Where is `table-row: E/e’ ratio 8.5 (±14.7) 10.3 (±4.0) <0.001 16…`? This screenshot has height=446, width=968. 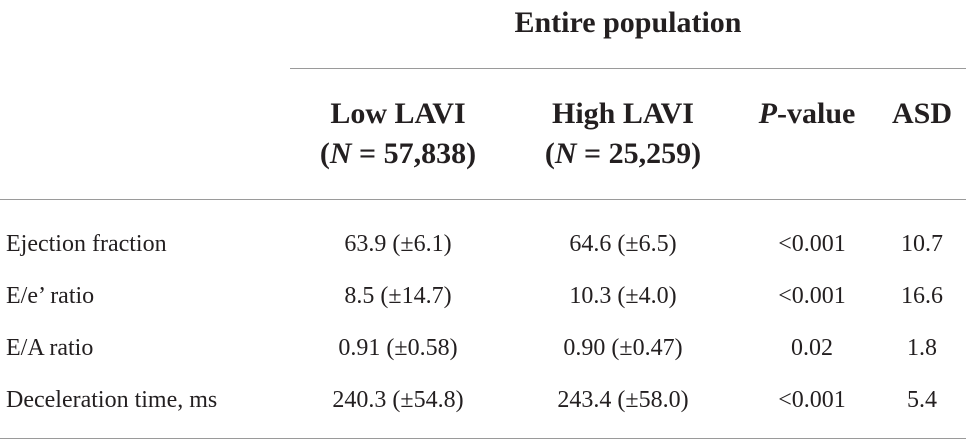 table-row: E/e’ ratio 8.5 (±14.7) 10.3 (±4.0) <0.001 16… is located at coordinates (484, 296).